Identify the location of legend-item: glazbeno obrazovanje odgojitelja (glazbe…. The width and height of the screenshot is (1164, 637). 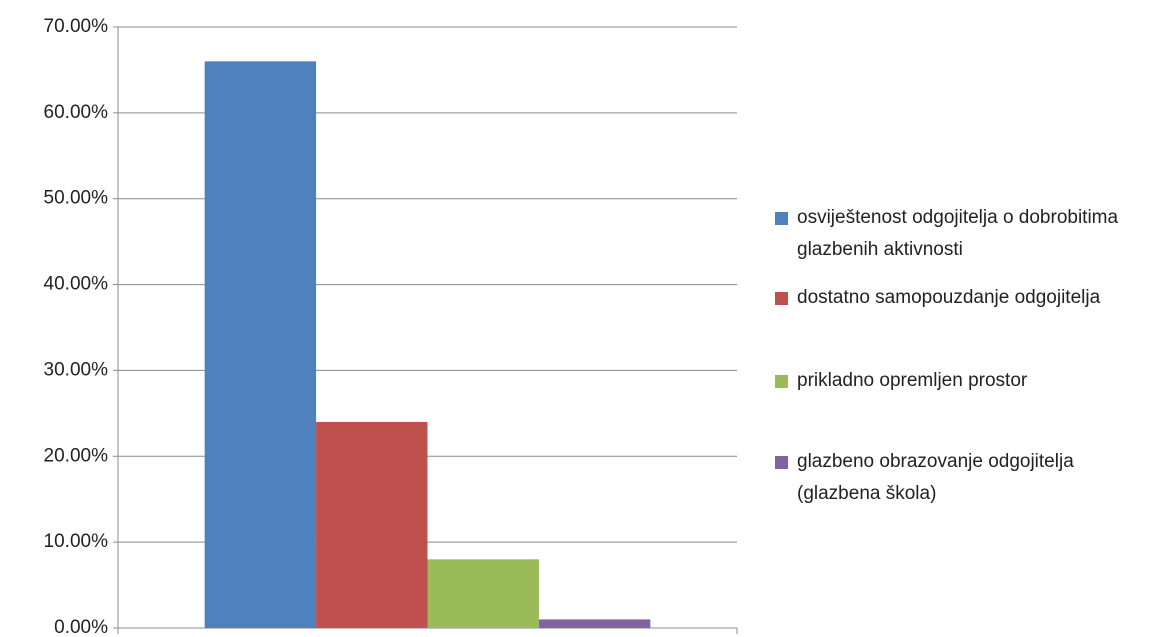
(967, 478).